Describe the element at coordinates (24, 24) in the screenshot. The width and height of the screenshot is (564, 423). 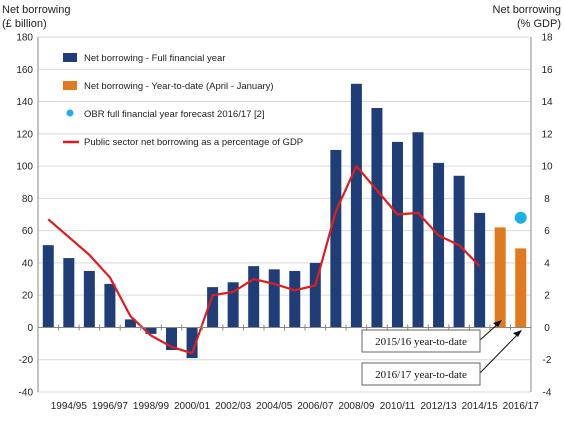
I see `left-axis-title-line2: (£ billion)` at that location.